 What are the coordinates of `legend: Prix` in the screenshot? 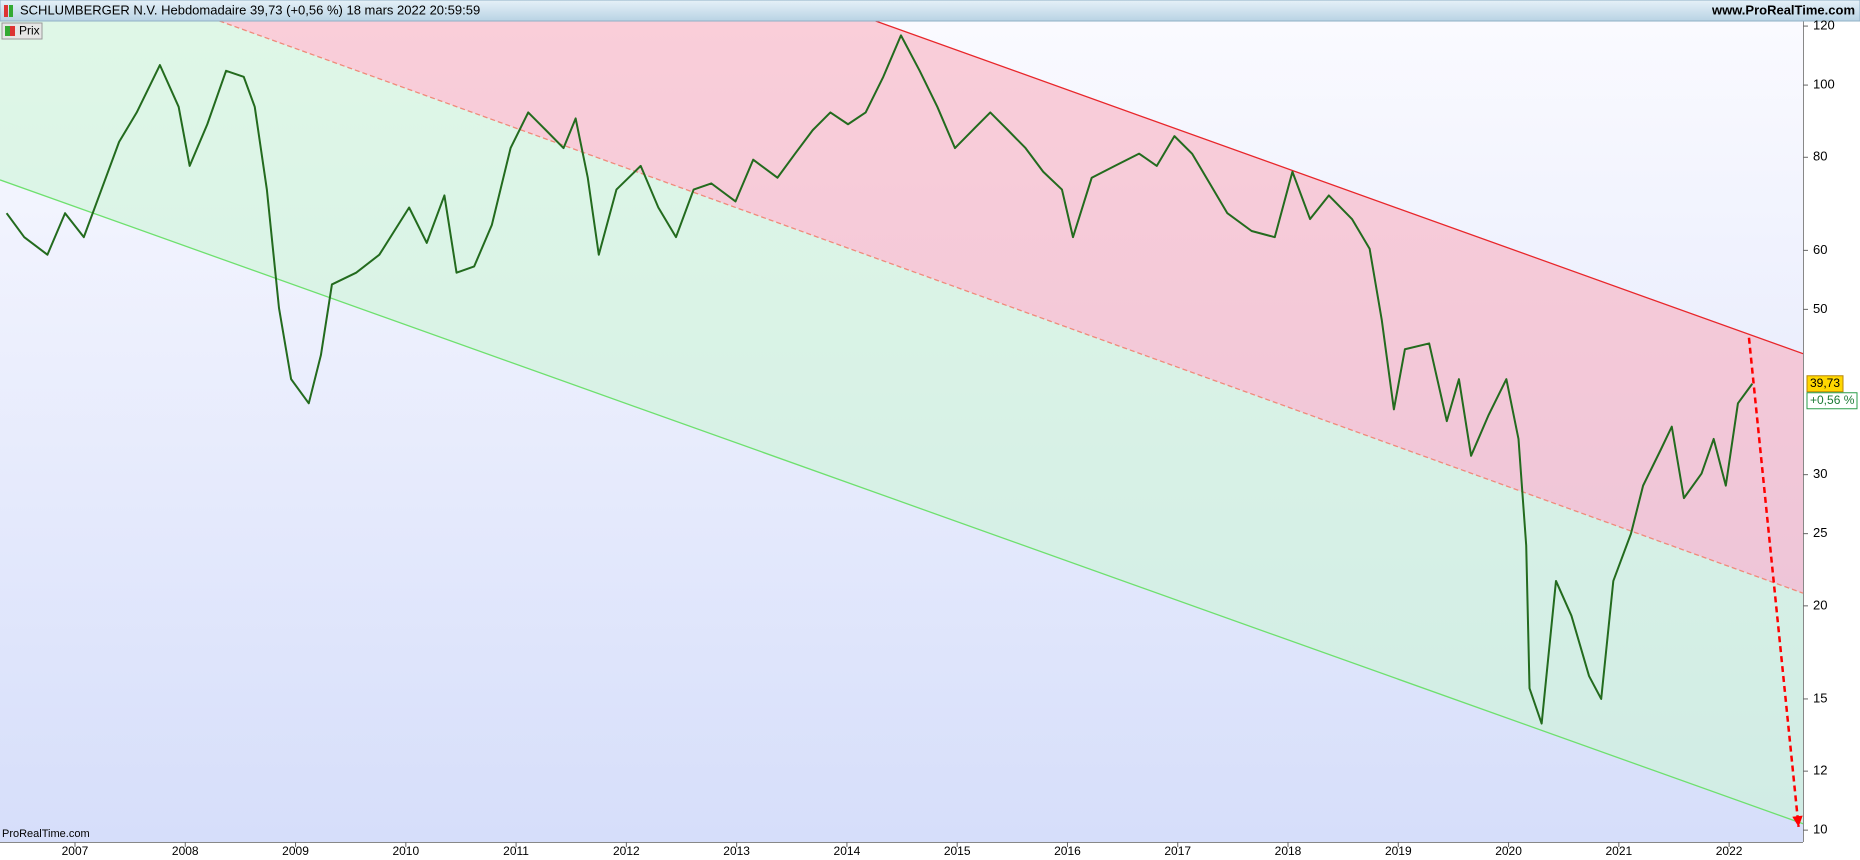 It's located at (22, 31).